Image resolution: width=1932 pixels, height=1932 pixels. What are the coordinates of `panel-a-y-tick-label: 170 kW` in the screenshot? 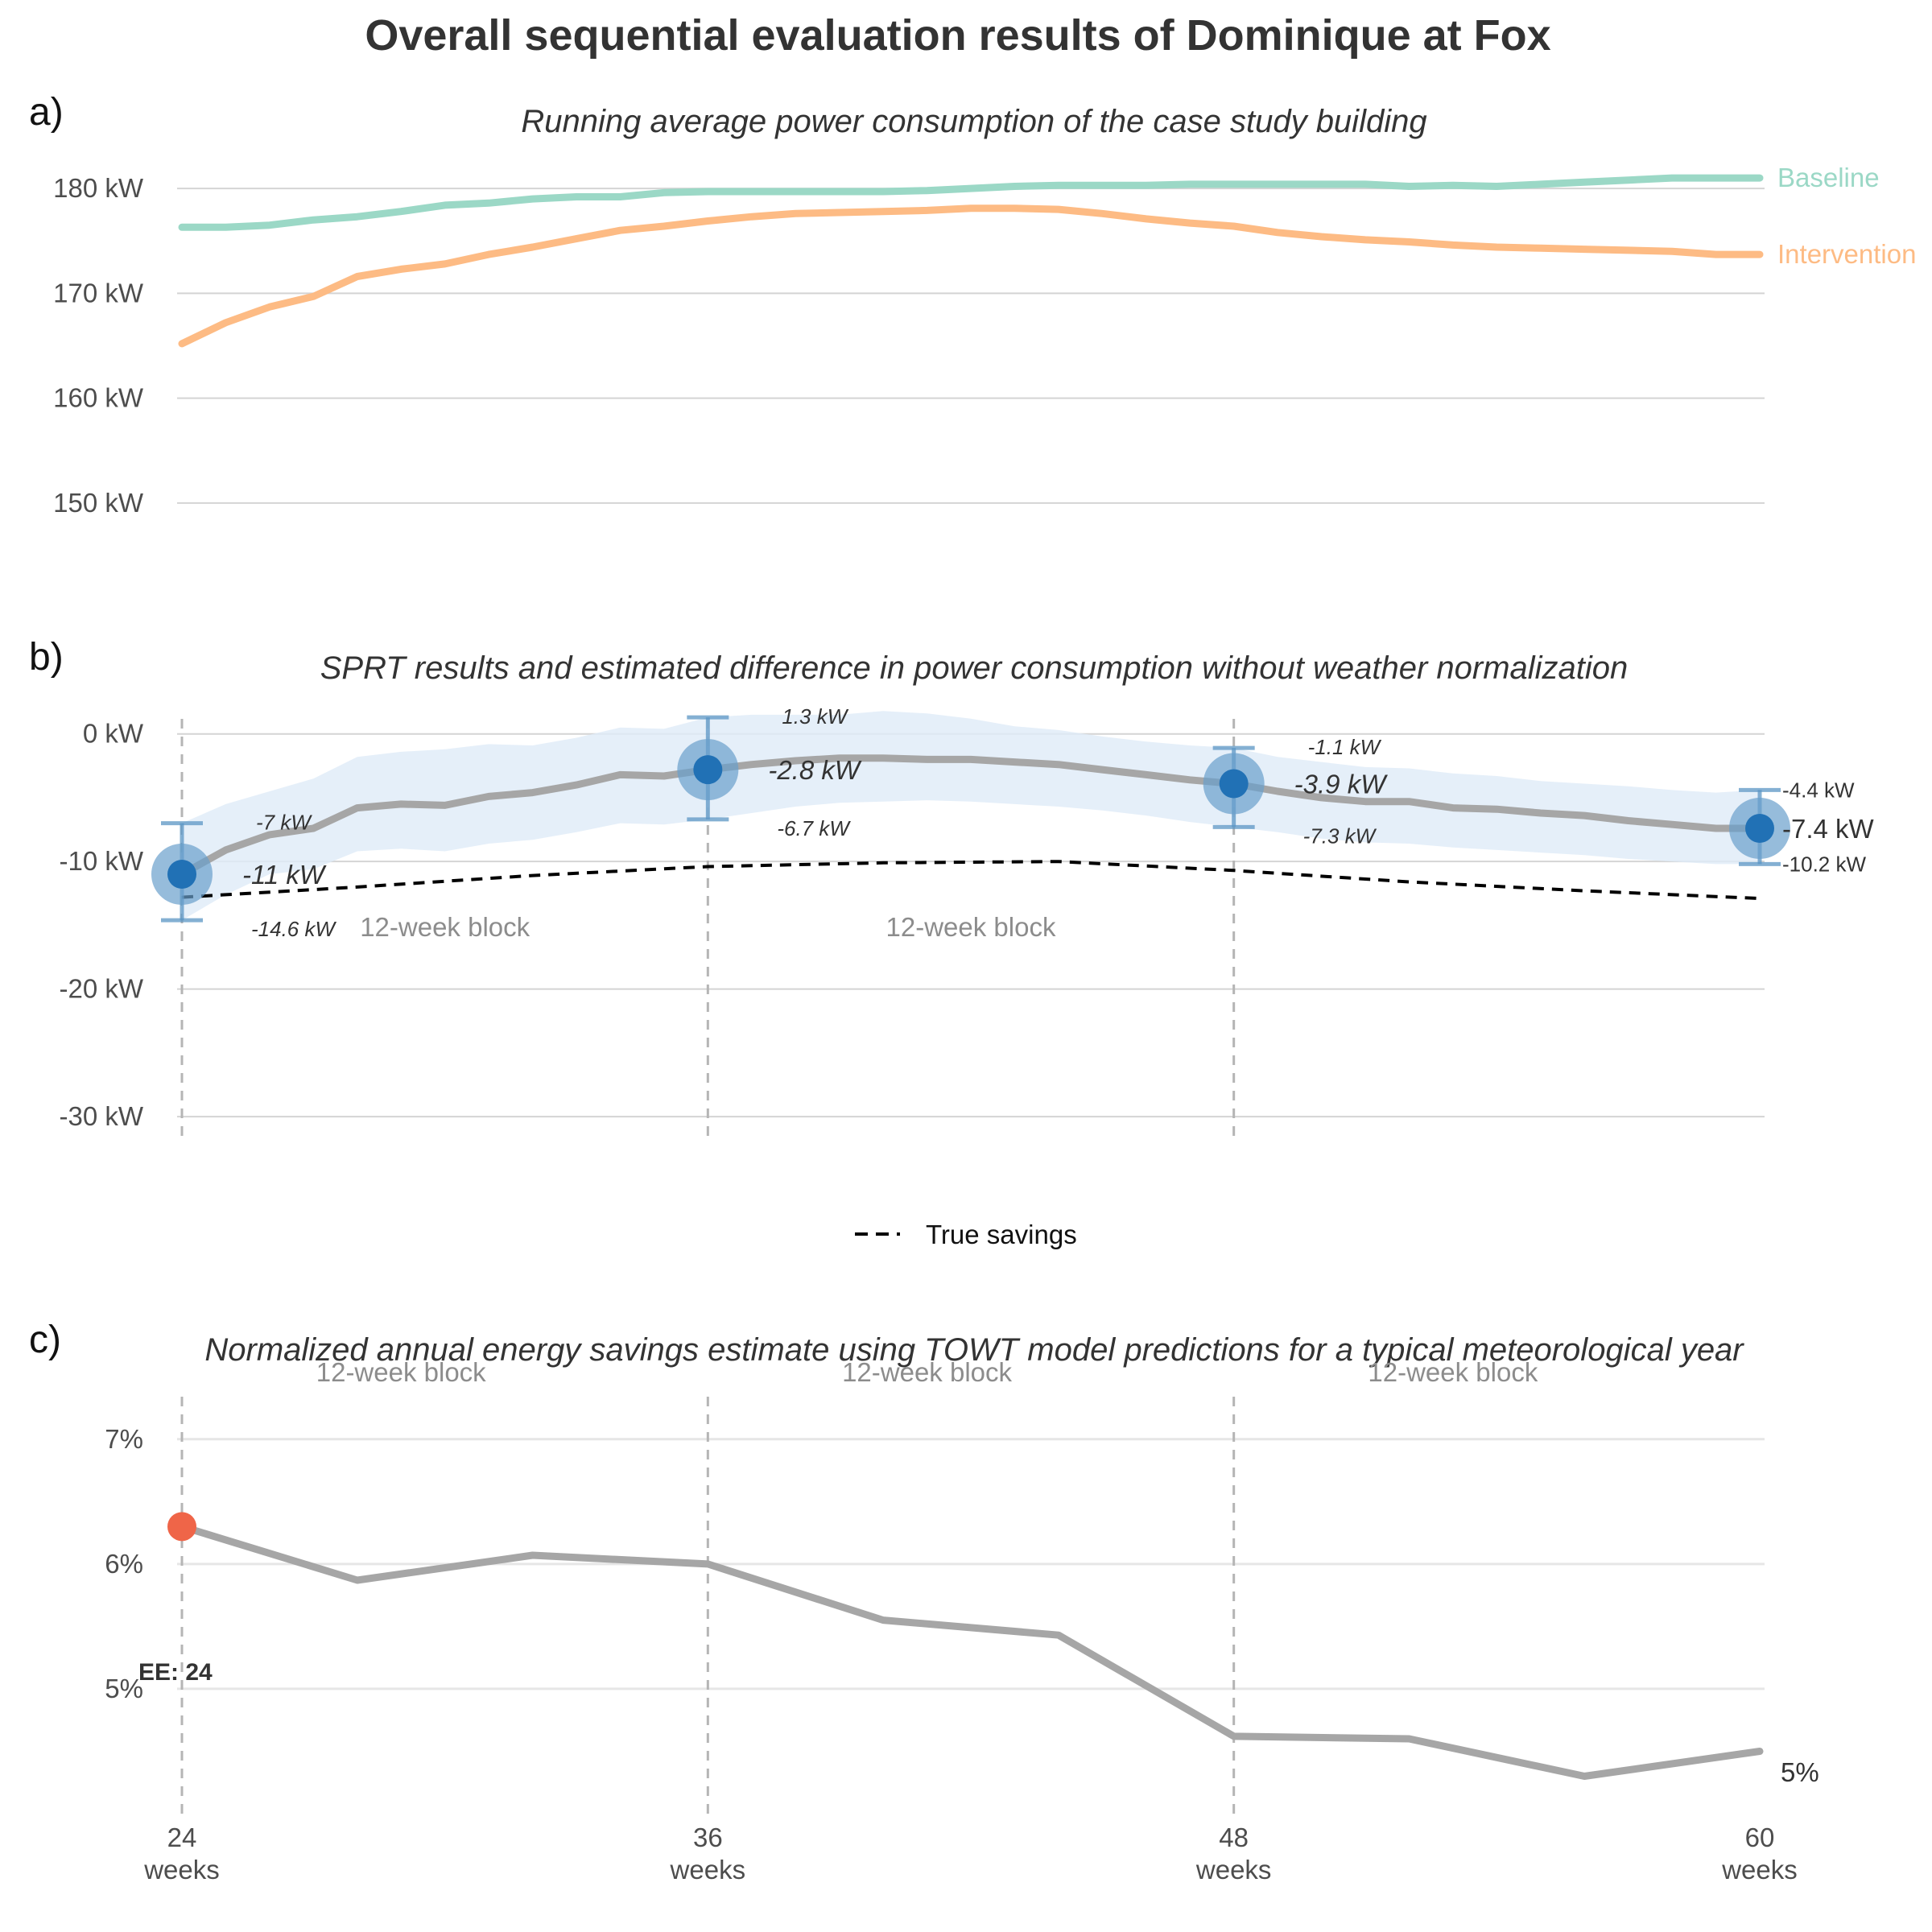 It's located at (98, 293).